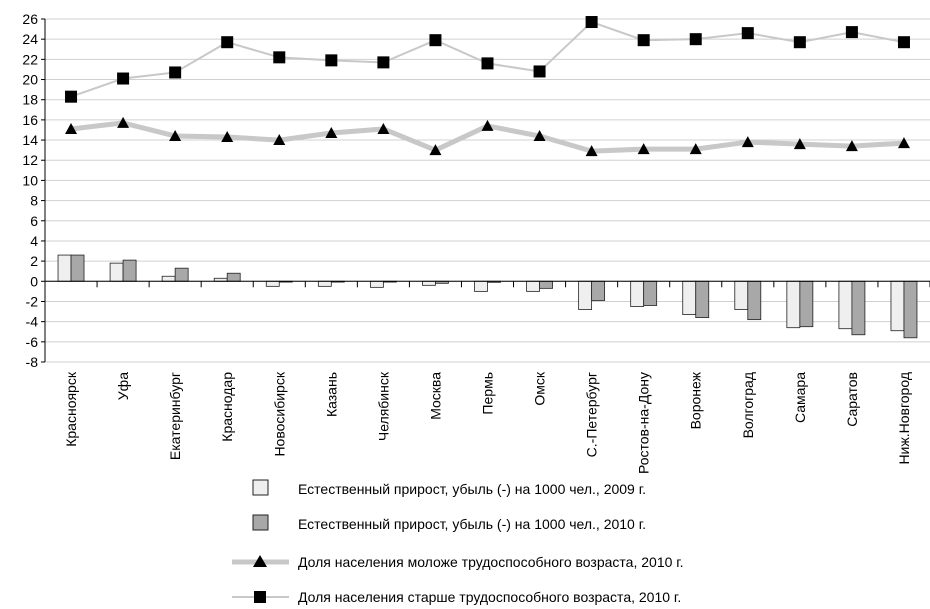 The width and height of the screenshot is (930, 609). Describe the element at coordinates (540, 388) in the screenshot. I see `x-category-label: Омск` at that location.